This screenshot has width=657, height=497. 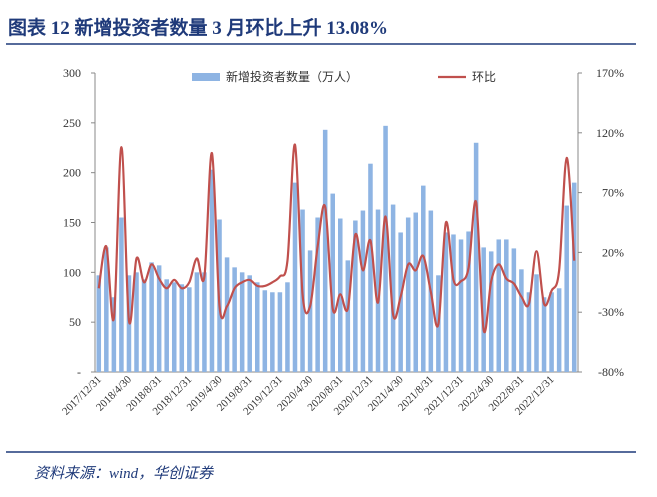 I want to click on legend-label: 环比, so click(x=484, y=77).